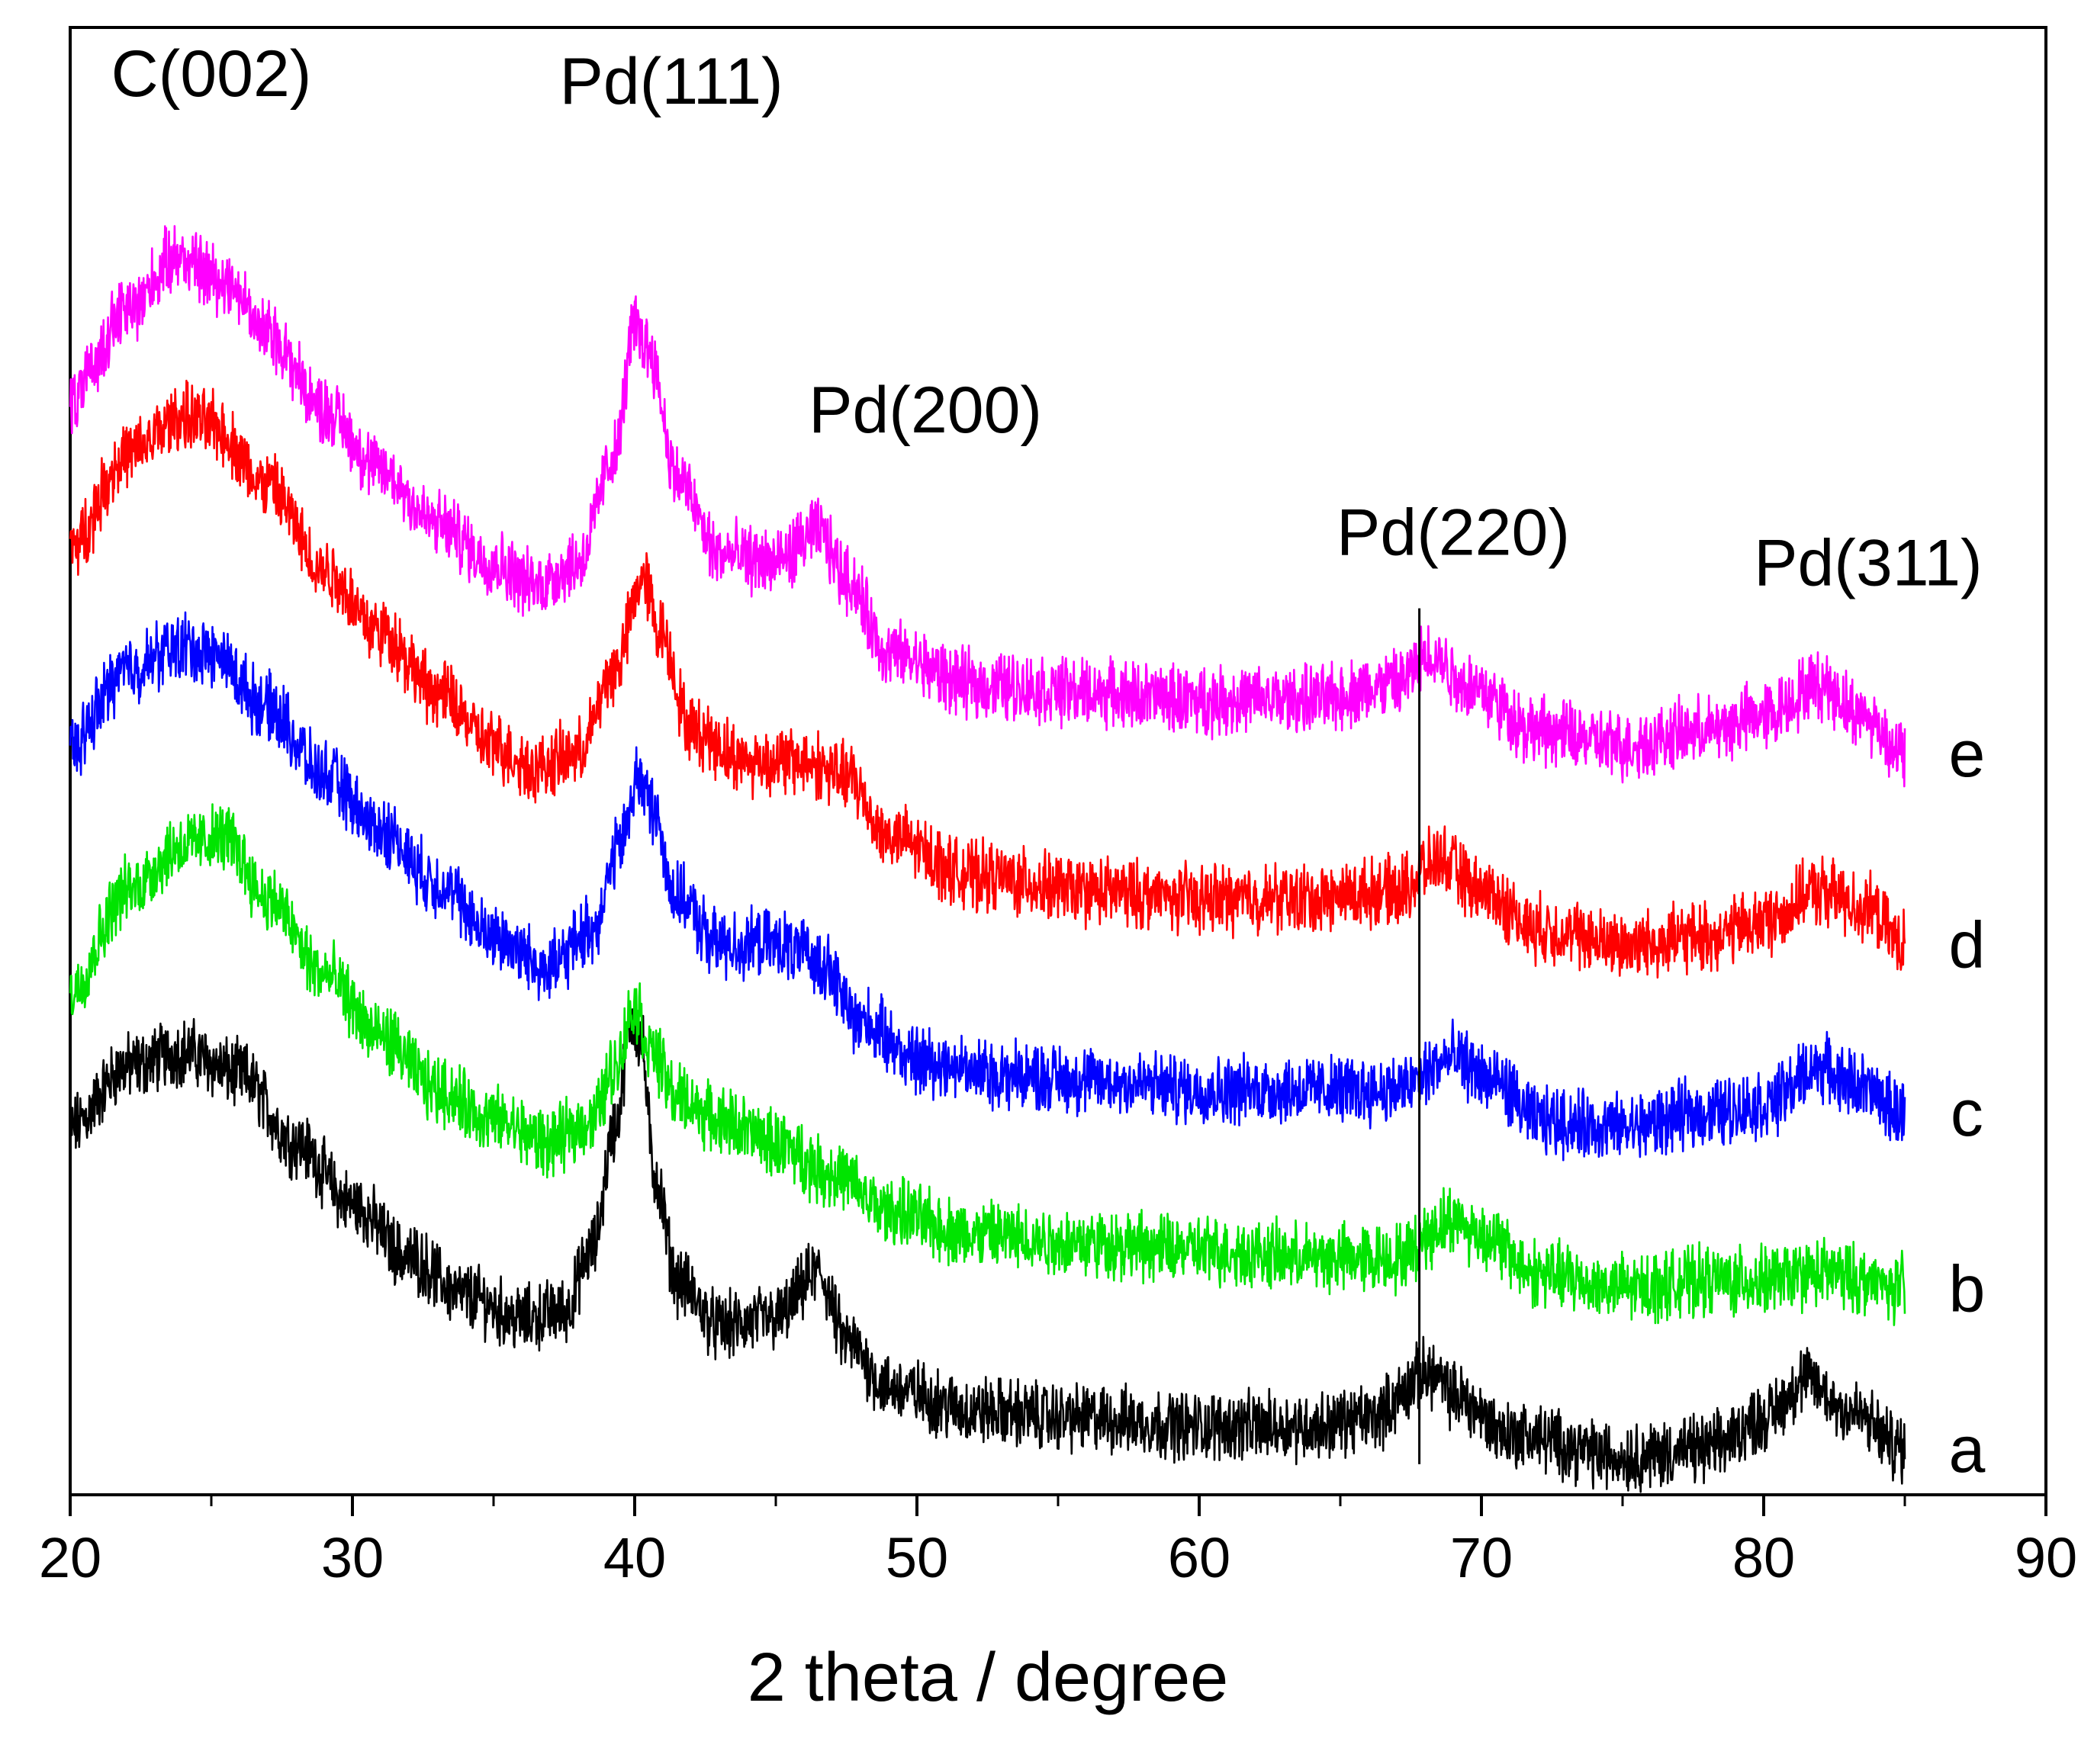  Describe the element at coordinates (2046, 1557) in the screenshot. I see `x-tick-label: 90` at that location.